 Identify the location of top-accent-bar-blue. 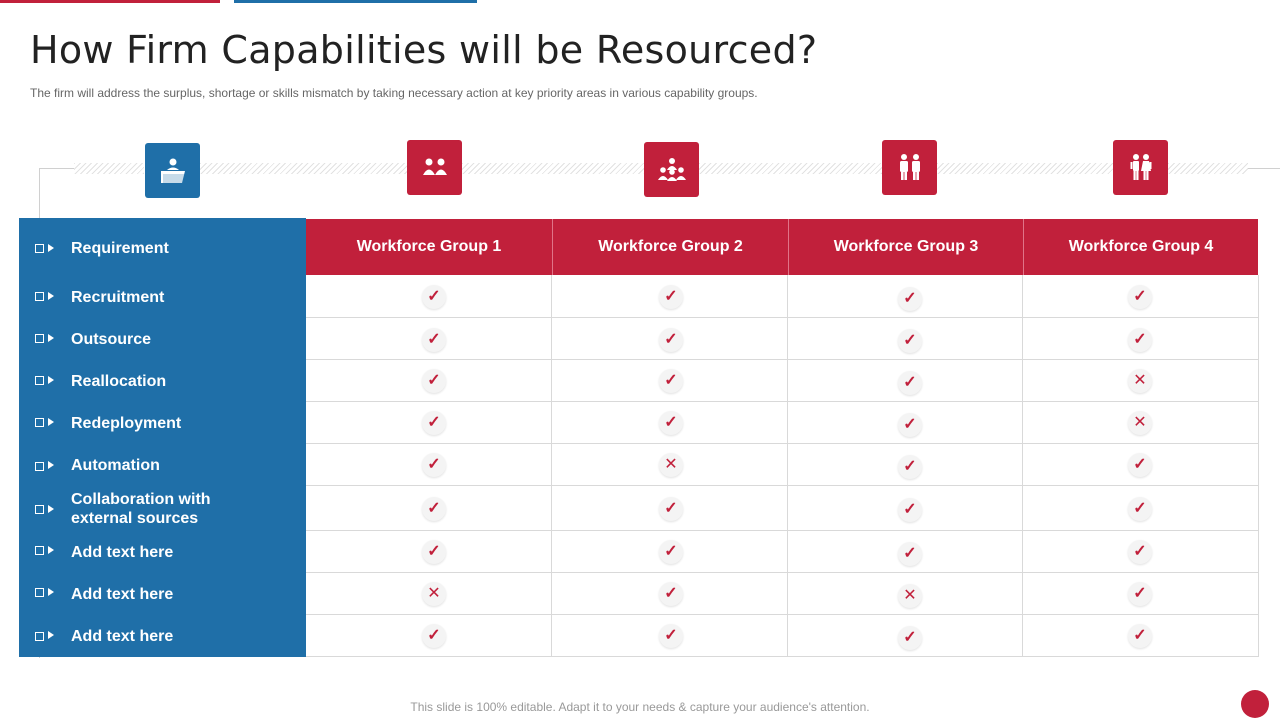
(355, 1).